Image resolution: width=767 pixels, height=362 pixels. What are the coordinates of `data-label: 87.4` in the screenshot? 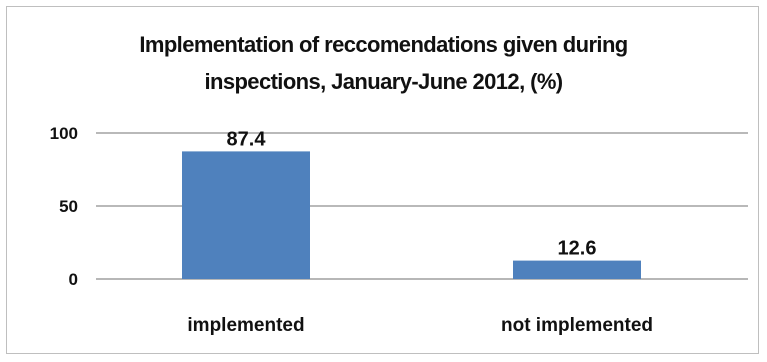 It's located at (247, 139).